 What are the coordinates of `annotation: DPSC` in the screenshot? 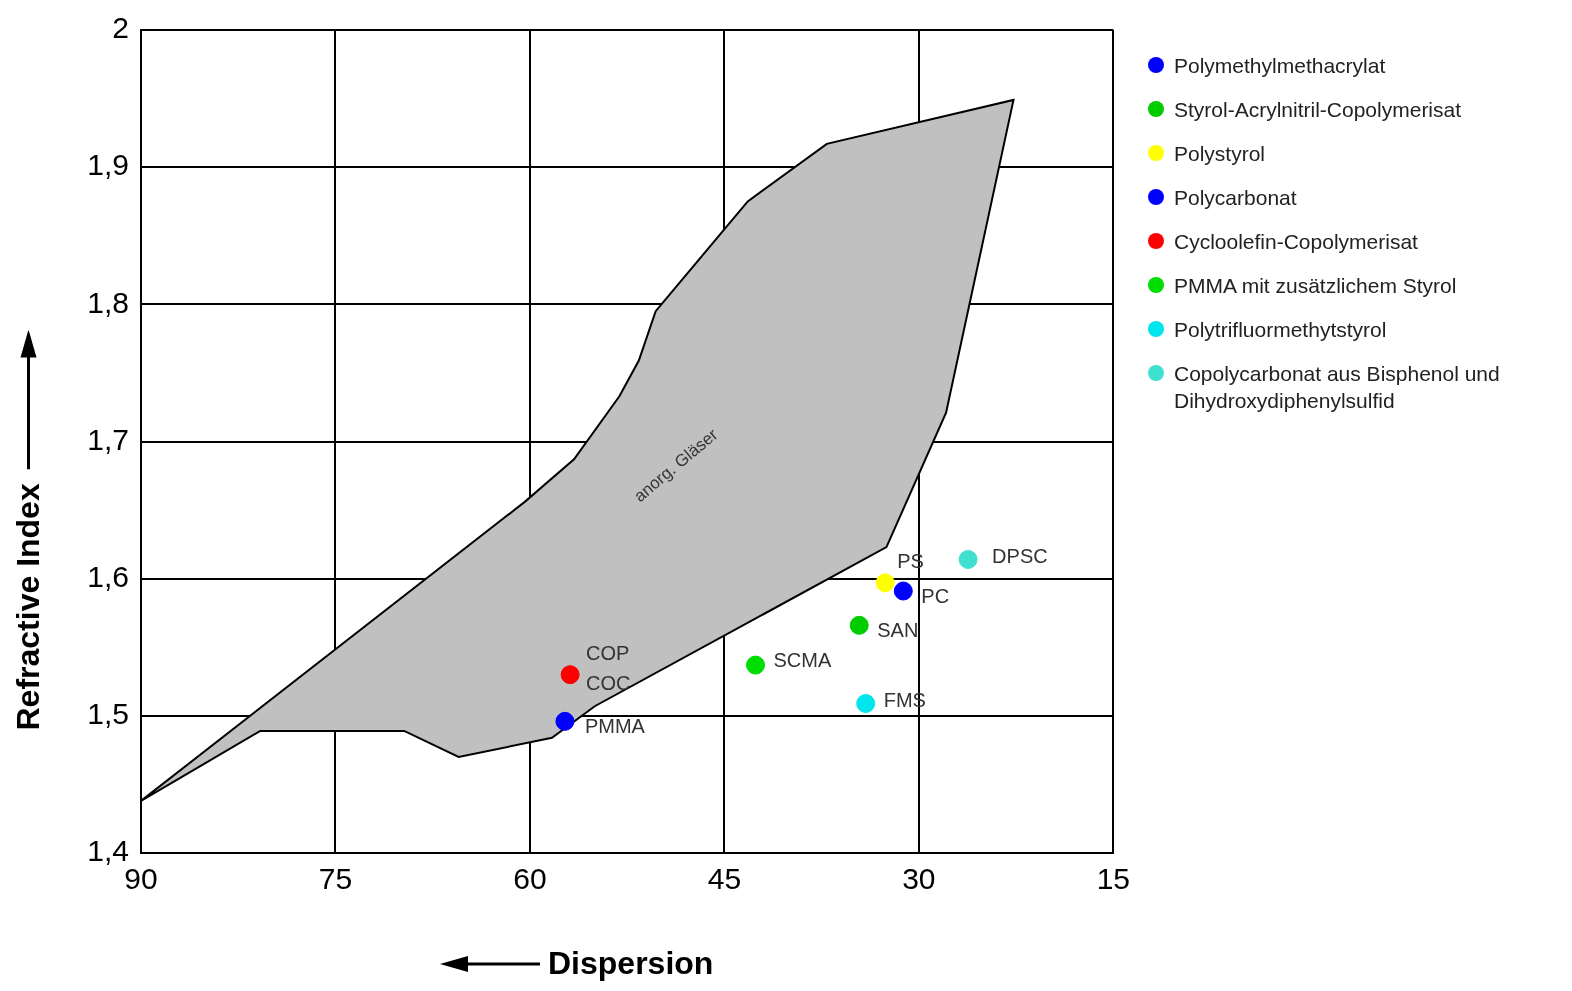 It's located at (1020, 555).